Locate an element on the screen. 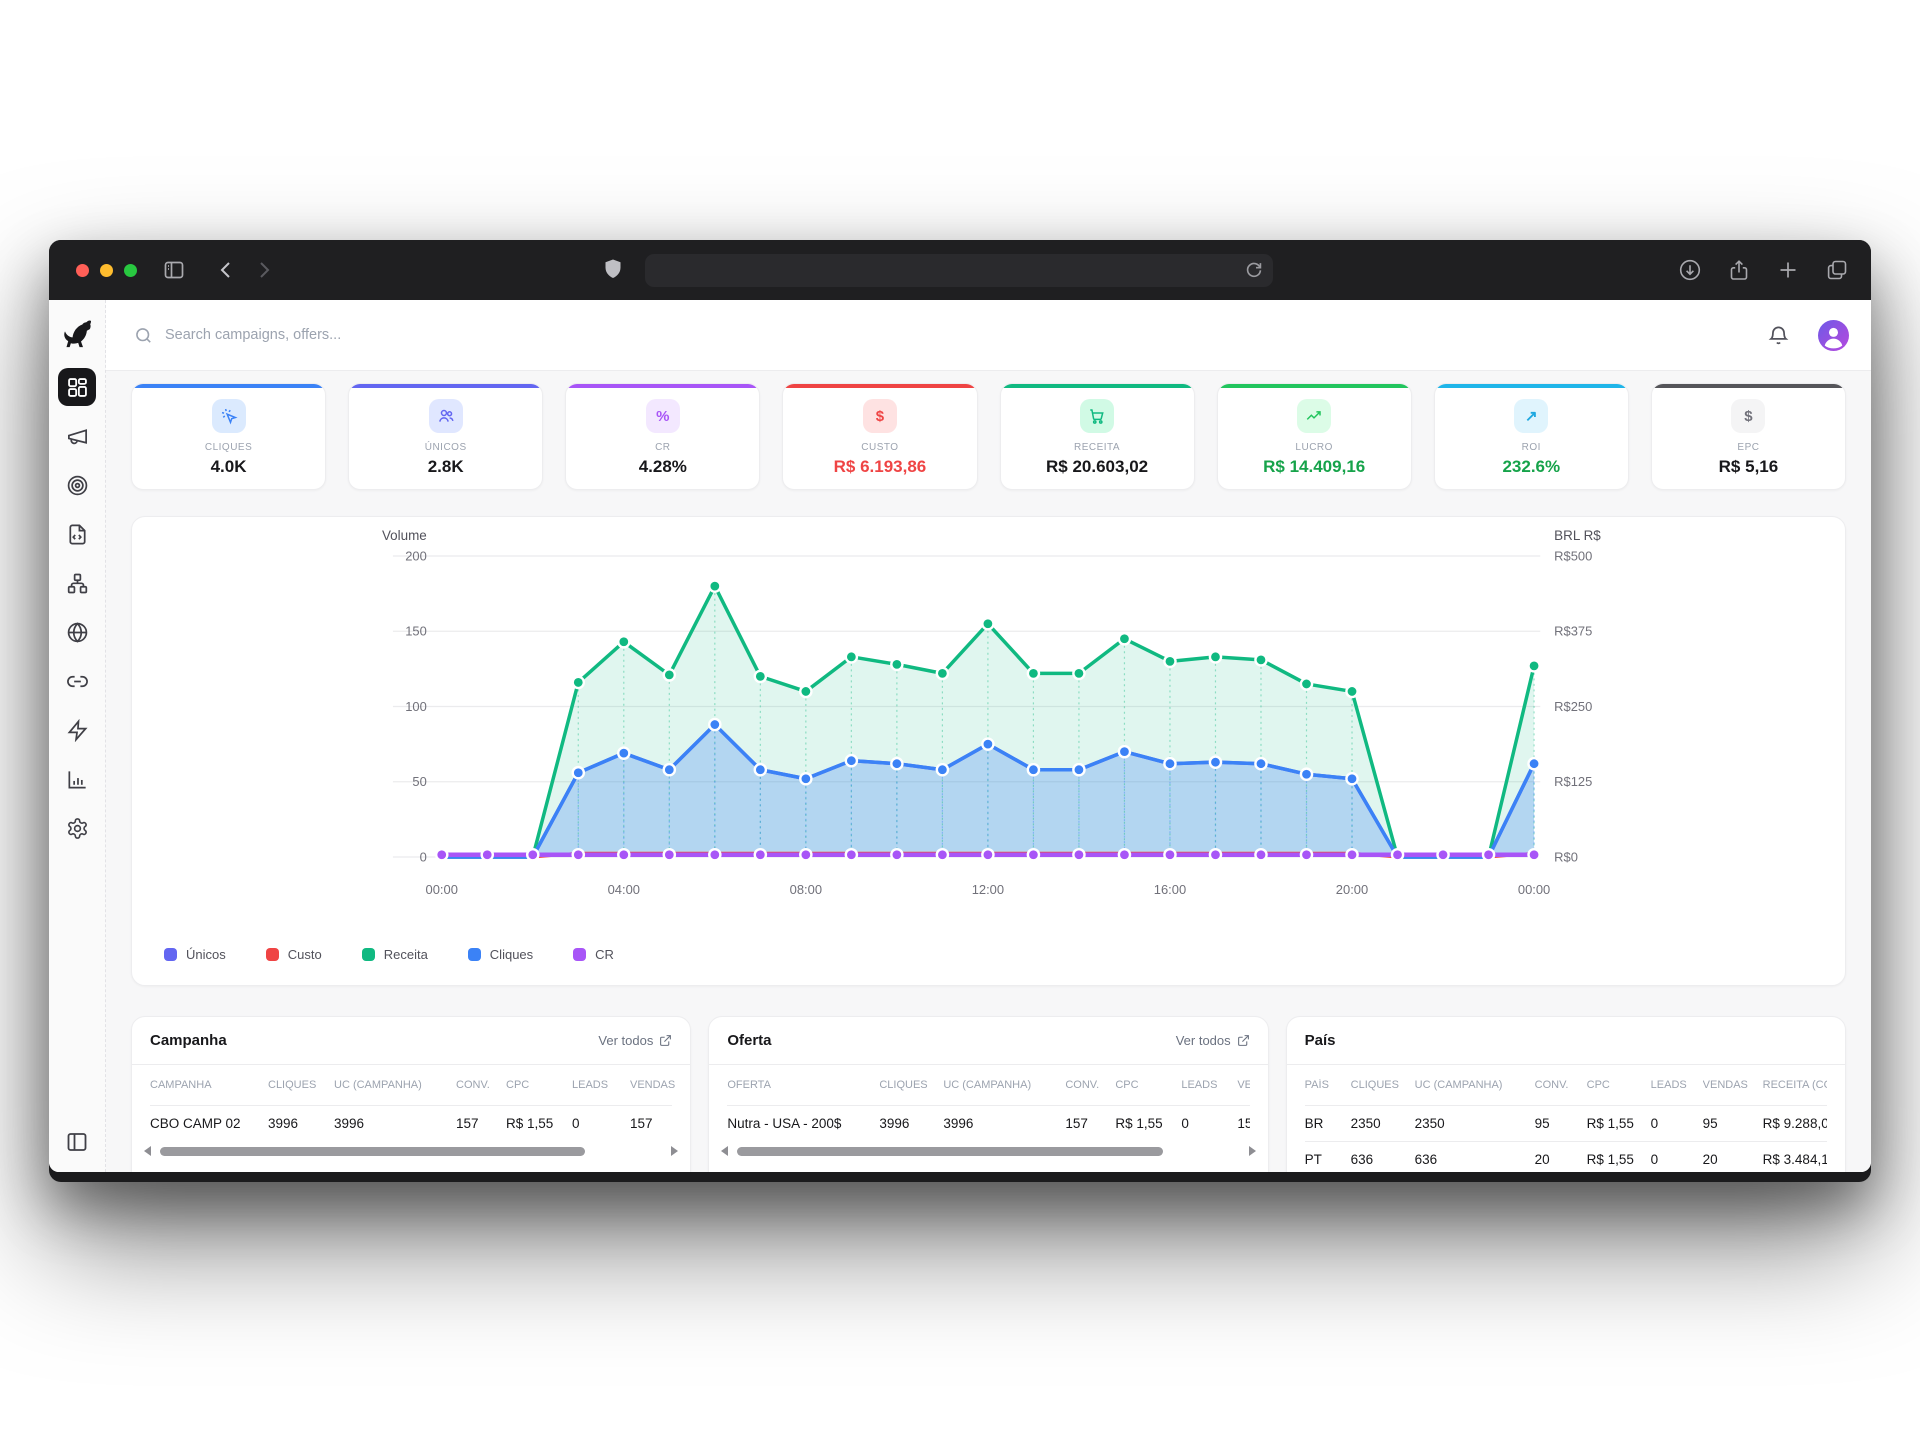  dog-logo is located at coordinates (78, 334).